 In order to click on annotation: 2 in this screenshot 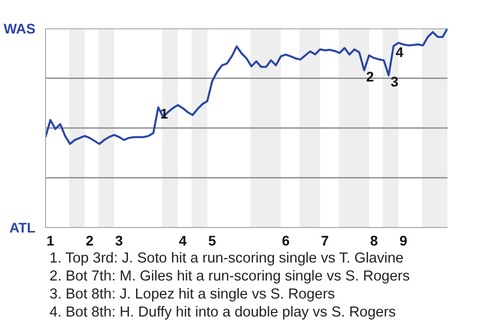, I will do `click(370, 76)`.